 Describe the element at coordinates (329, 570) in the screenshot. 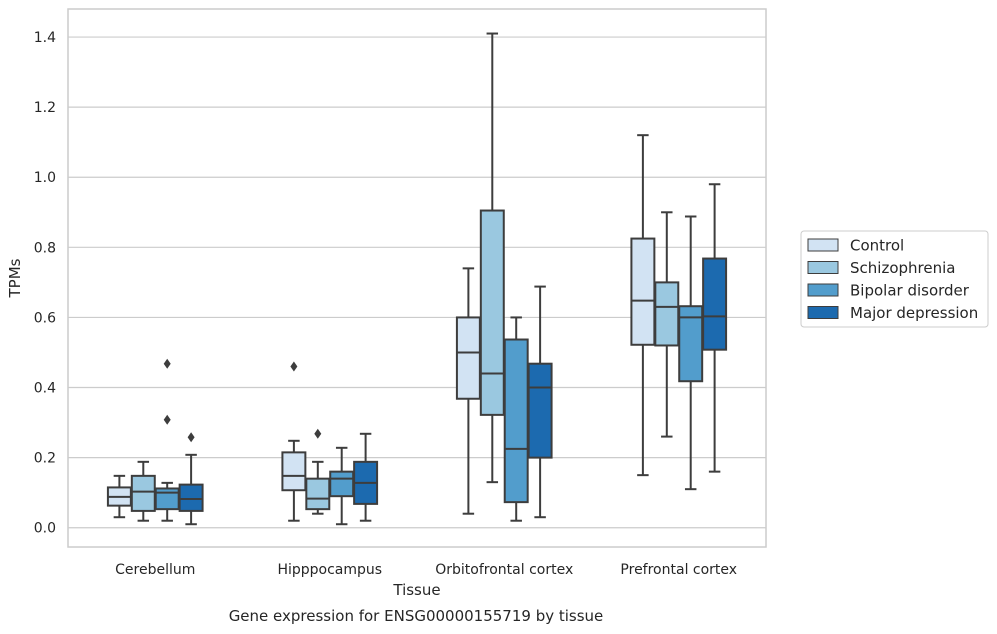

I see `x-tick-label: Hipppocampus` at that location.